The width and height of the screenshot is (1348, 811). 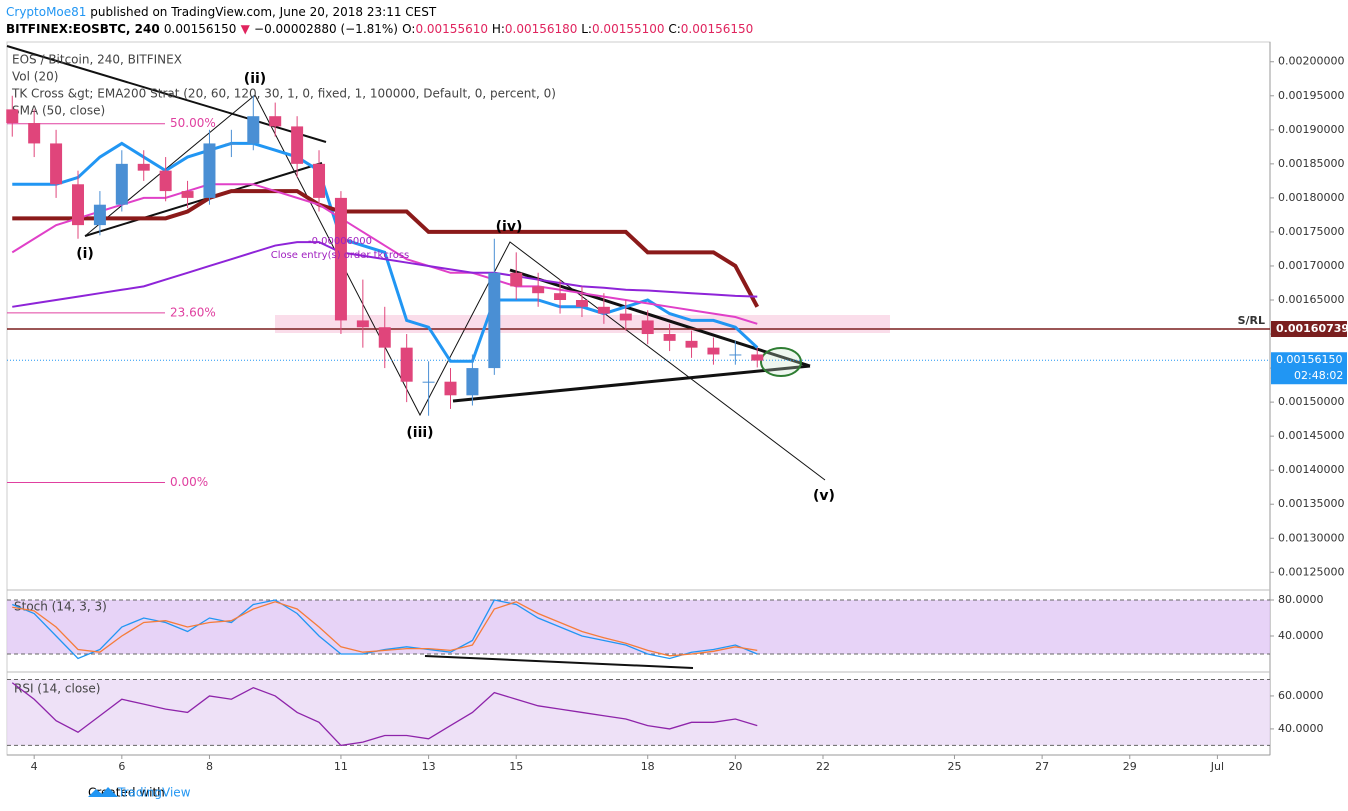 I want to click on x-tick-label: 27, so click(x=1042, y=766).